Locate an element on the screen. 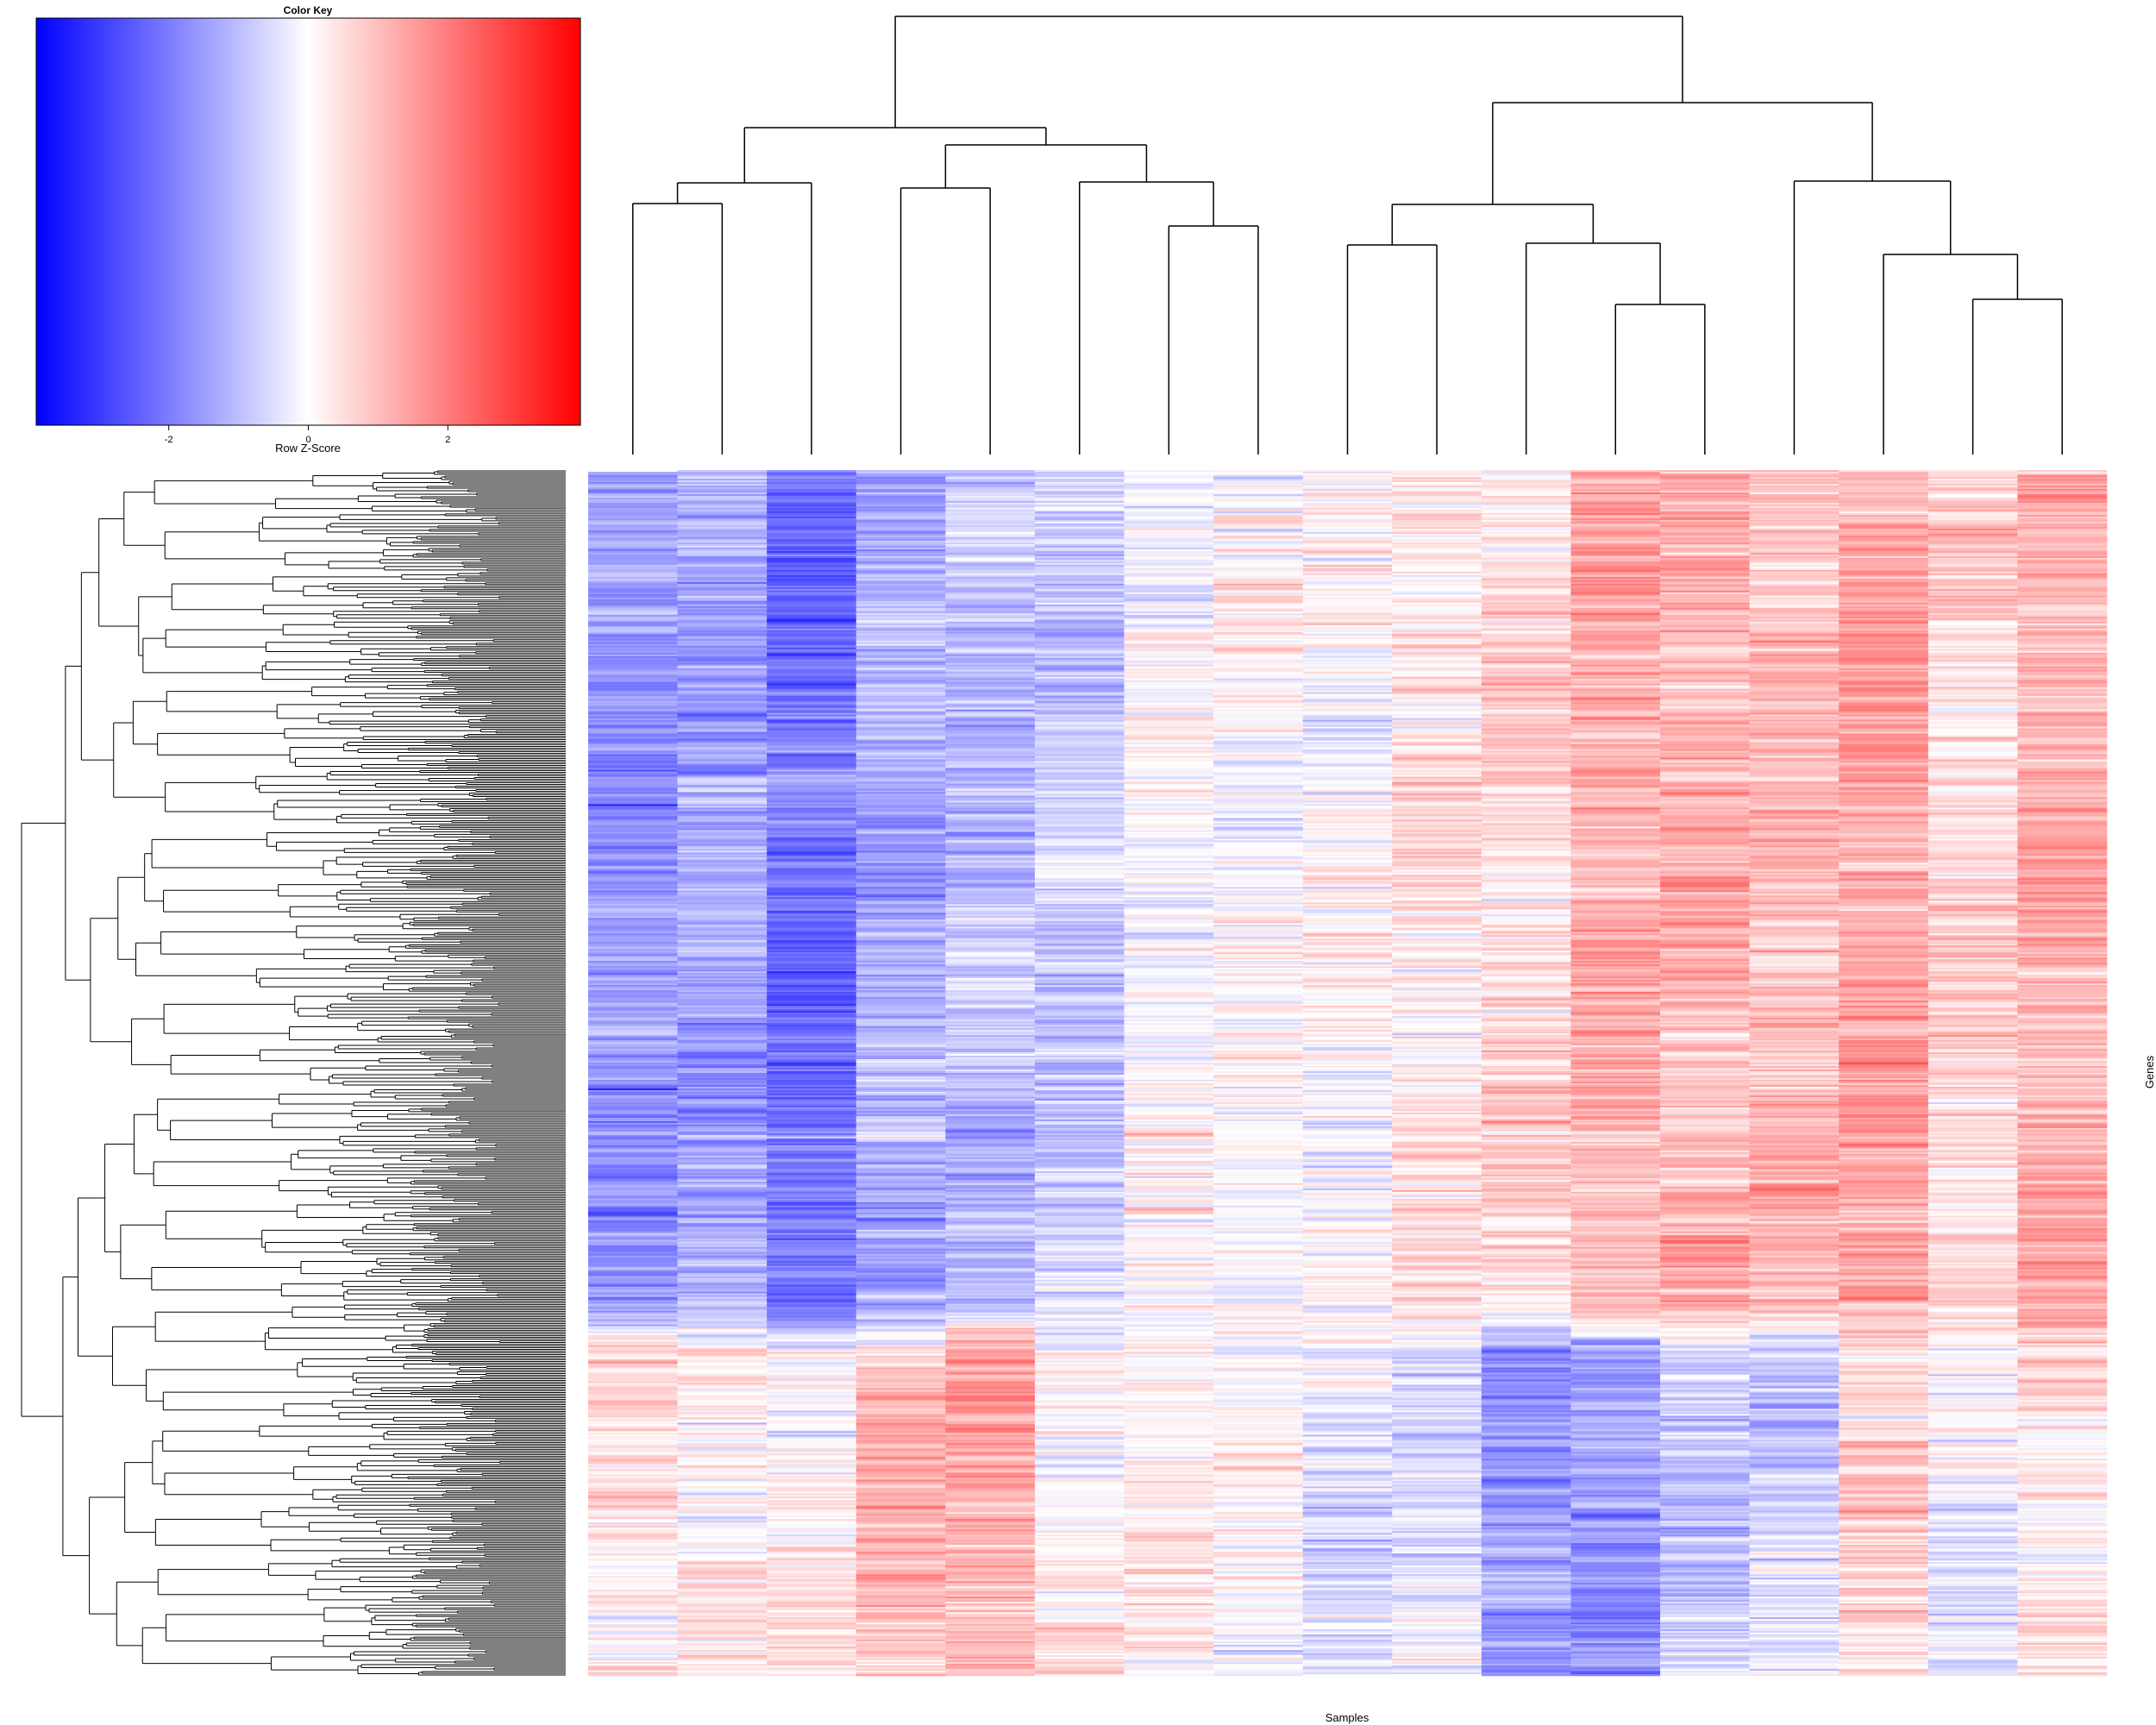 This screenshot has height=1725, width=2156. color-key-title: Color Key is located at coordinates (308, 10).